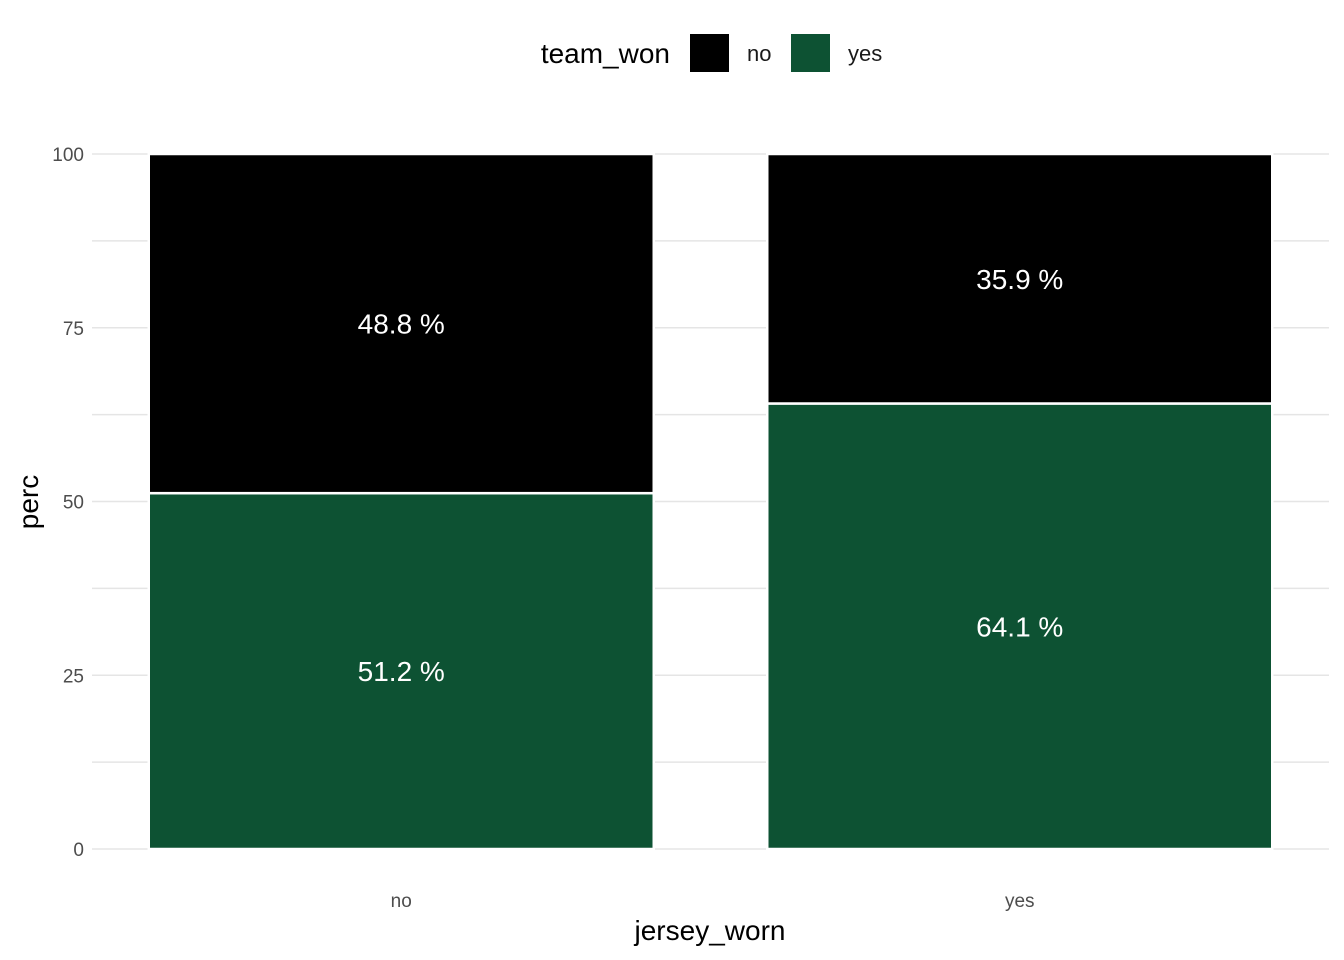 The image size is (1344, 960). I want to click on bar-value-label: 51.2 %, so click(401, 671).